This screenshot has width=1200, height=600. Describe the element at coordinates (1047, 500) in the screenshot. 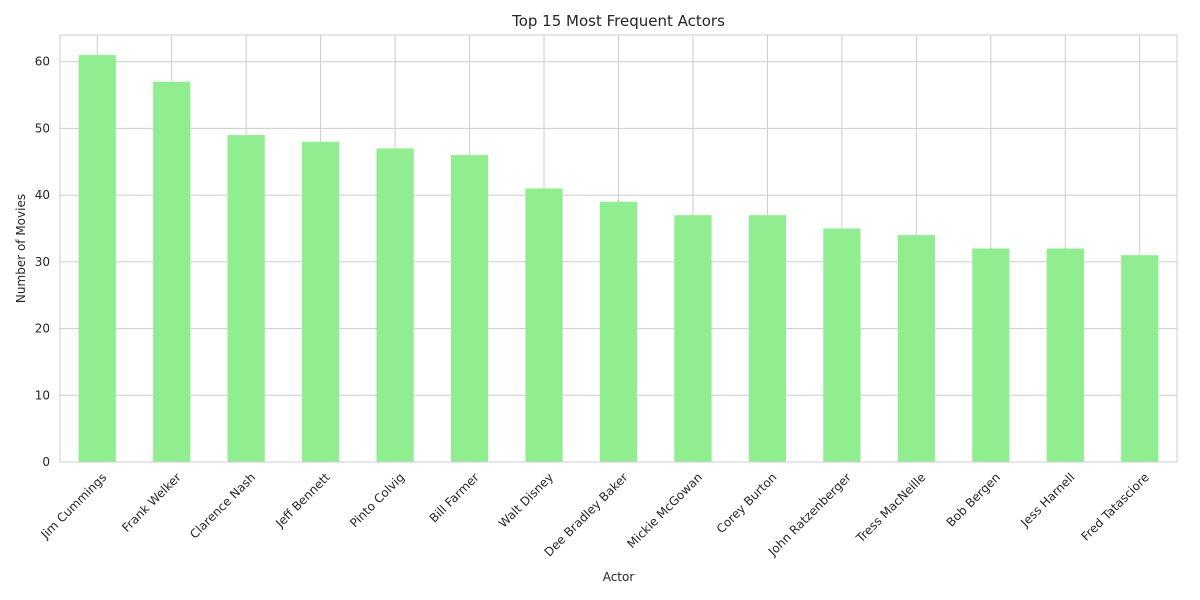

I see `x-tick-label: Jess Harnell` at that location.